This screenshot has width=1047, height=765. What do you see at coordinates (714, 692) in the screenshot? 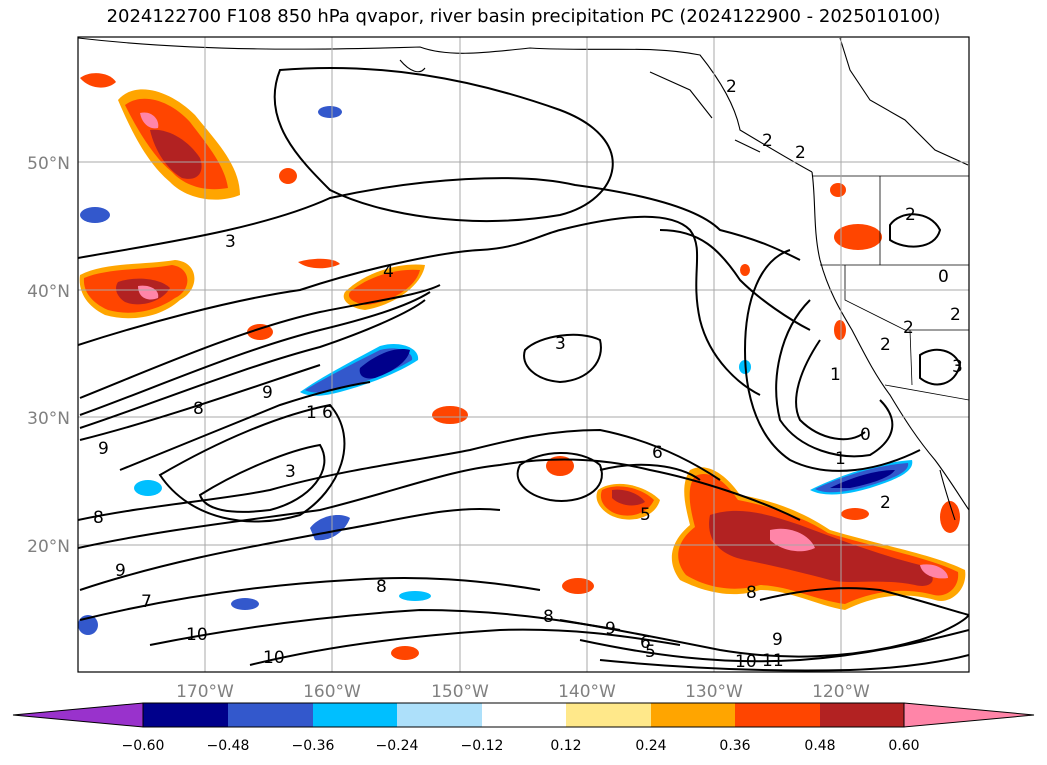
I see `lon-label: 130°W` at bounding box center [714, 692].